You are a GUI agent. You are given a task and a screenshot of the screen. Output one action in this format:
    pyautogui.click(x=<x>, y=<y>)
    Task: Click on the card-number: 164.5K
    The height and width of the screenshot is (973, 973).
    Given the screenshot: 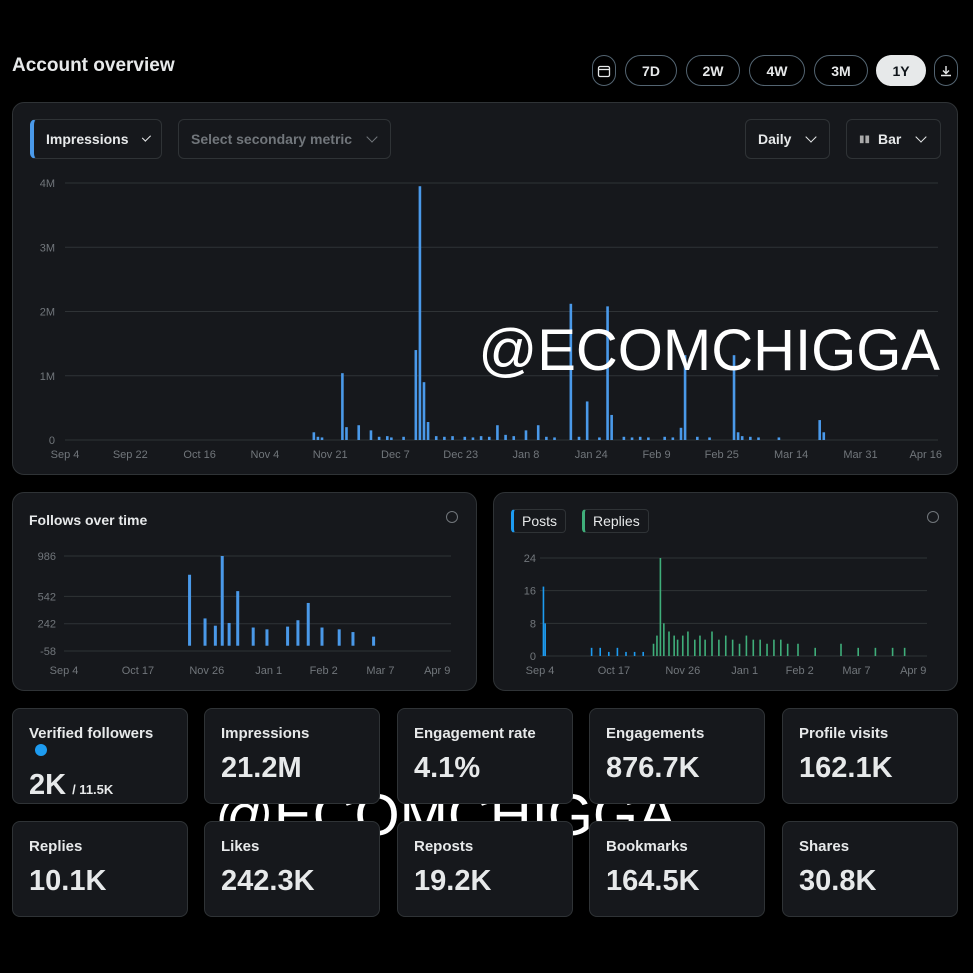 What is the action you would take?
    pyautogui.click(x=653, y=881)
    